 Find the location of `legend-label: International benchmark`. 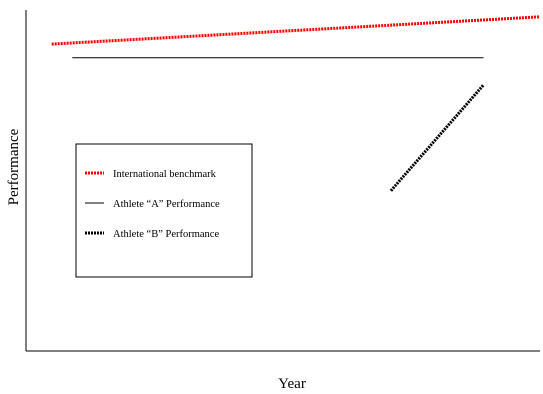

legend-label: International benchmark is located at coordinates (165, 174).